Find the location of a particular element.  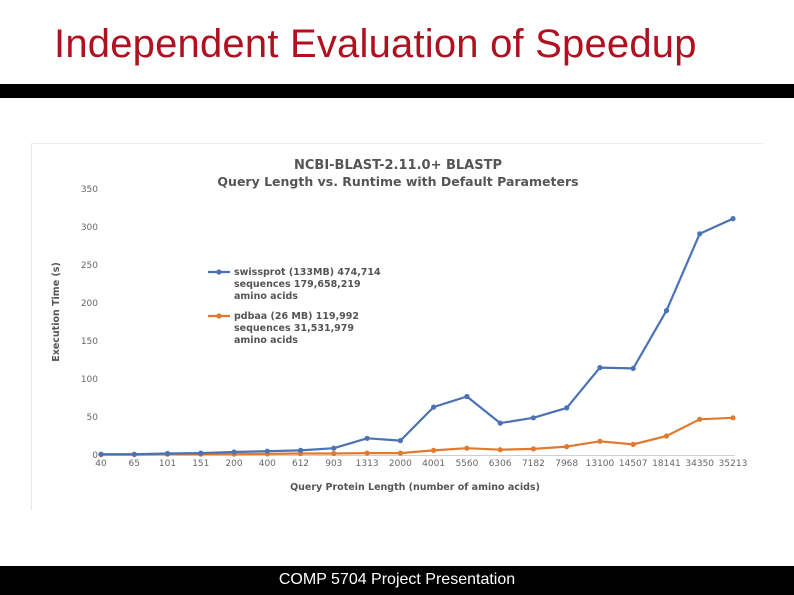

x-tick-label: 2000 is located at coordinates (400, 464).